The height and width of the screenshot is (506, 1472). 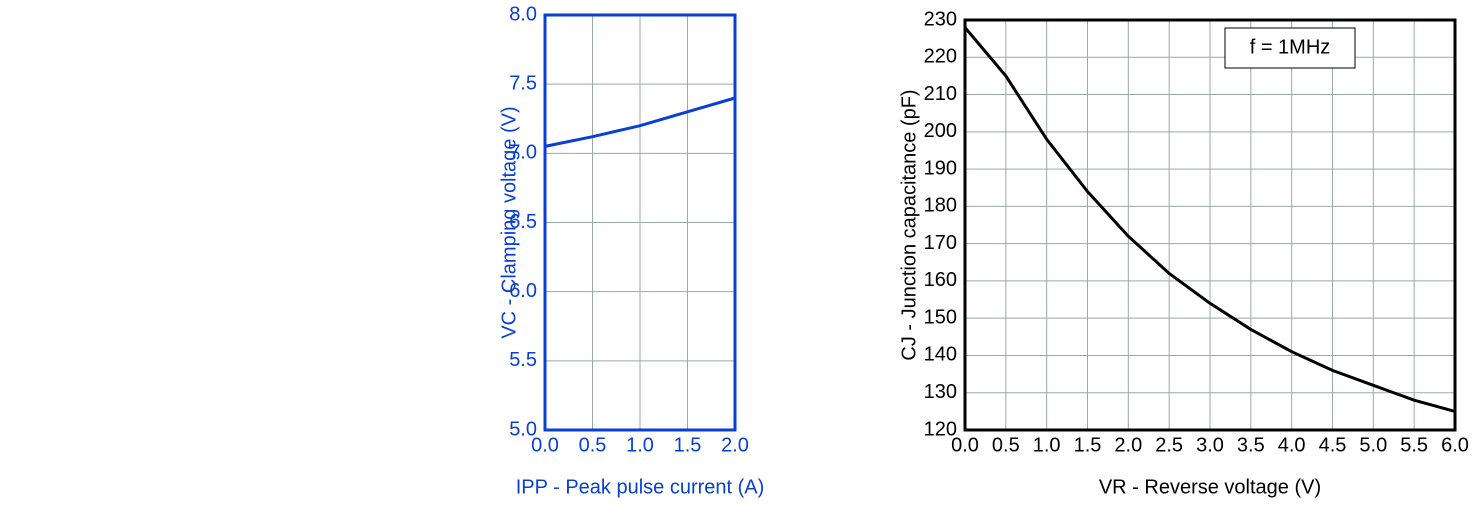 What do you see at coordinates (523, 153) in the screenshot?
I see `y-tick-label: 7.0` at bounding box center [523, 153].